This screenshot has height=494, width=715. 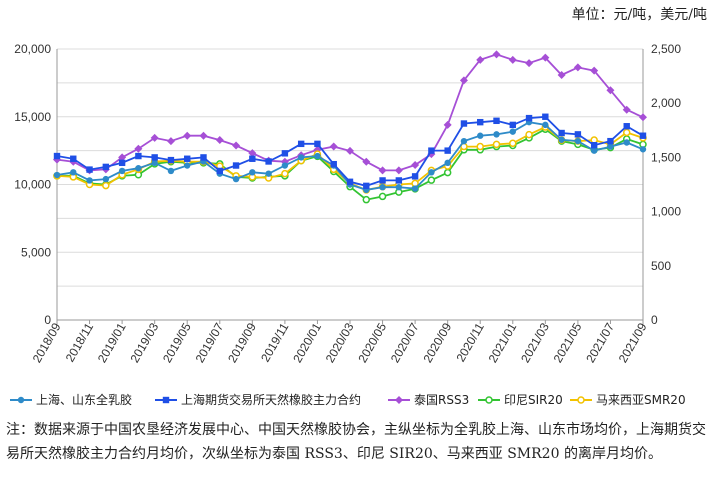 What do you see at coordinates (437, 342) in the screenshot?
I see `x-tick-label: 2020/09` at bounding box center [437, 342].